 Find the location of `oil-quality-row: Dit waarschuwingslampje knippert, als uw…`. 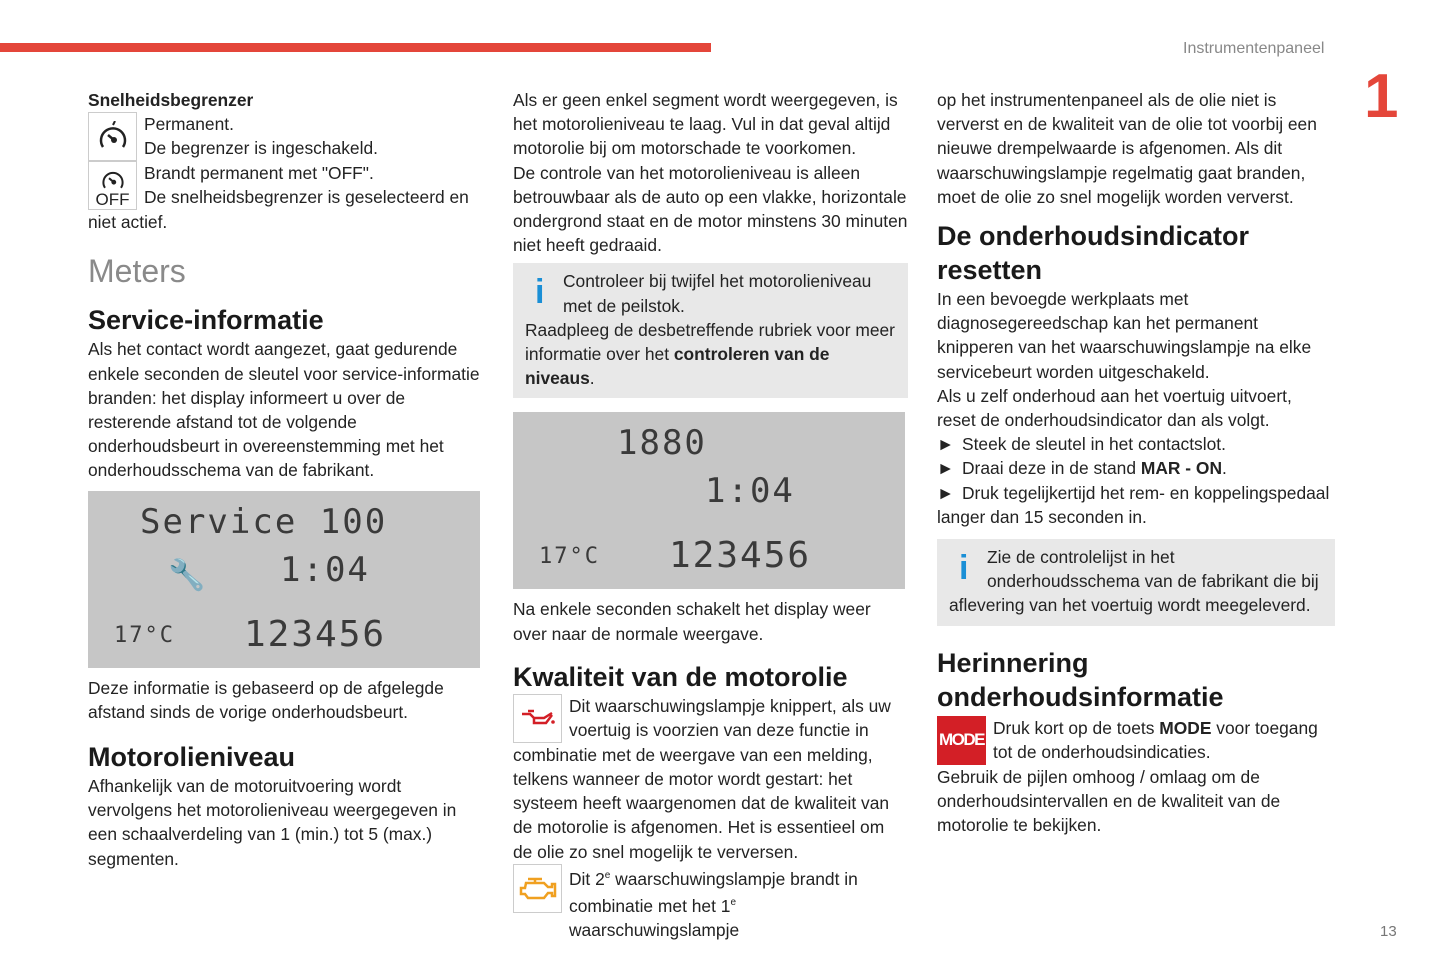

oil-quality-row: Dit waarschuwingslampje knippert, als uw… is located at coordinates (710, 718).